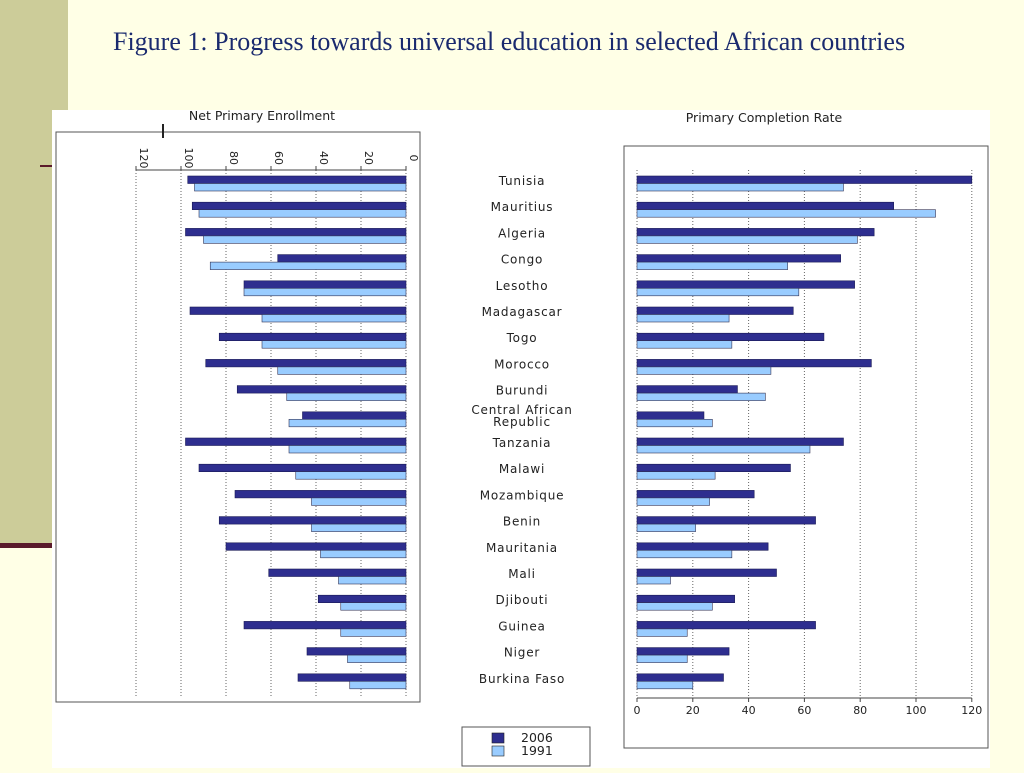 The width and height of the screenshot is (1024, 773). Describe the element at coordinates (498, 751) in the screenshot. I see `legend-swatch-1991` at that location.